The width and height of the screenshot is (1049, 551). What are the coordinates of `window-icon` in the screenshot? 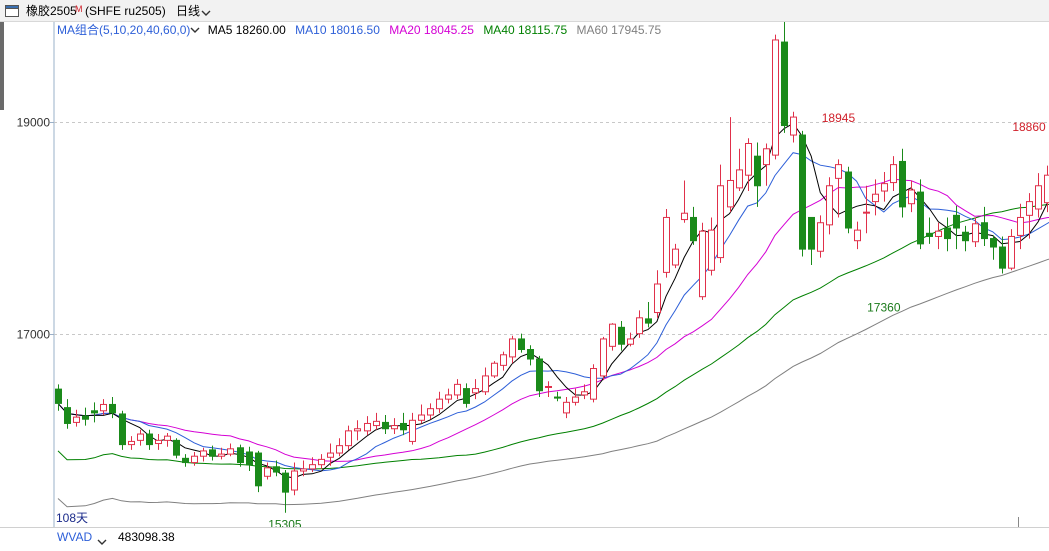 It's located at (12, 12).